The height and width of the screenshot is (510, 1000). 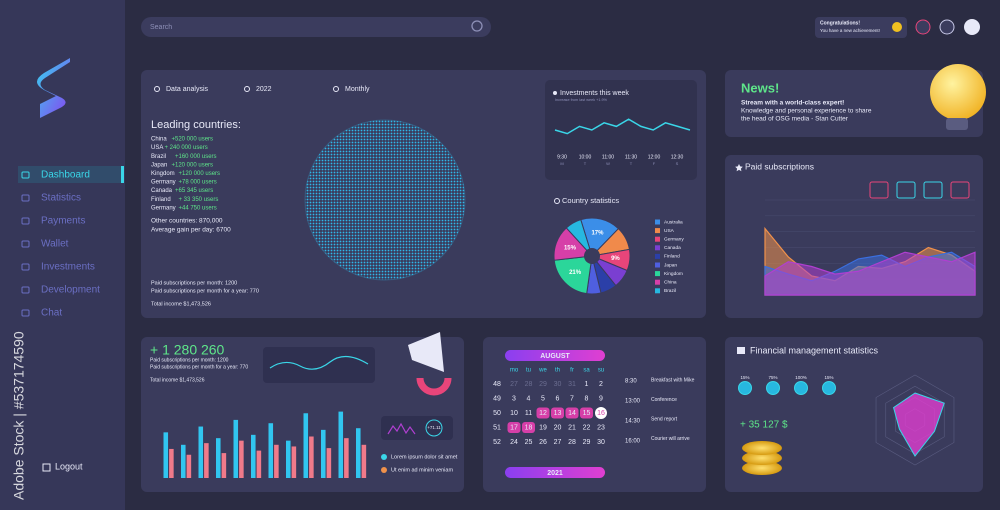 What do you see at coordinates (46, 467) in the screenshot?
I see `logout-icon` at bounding box center [46, 467].